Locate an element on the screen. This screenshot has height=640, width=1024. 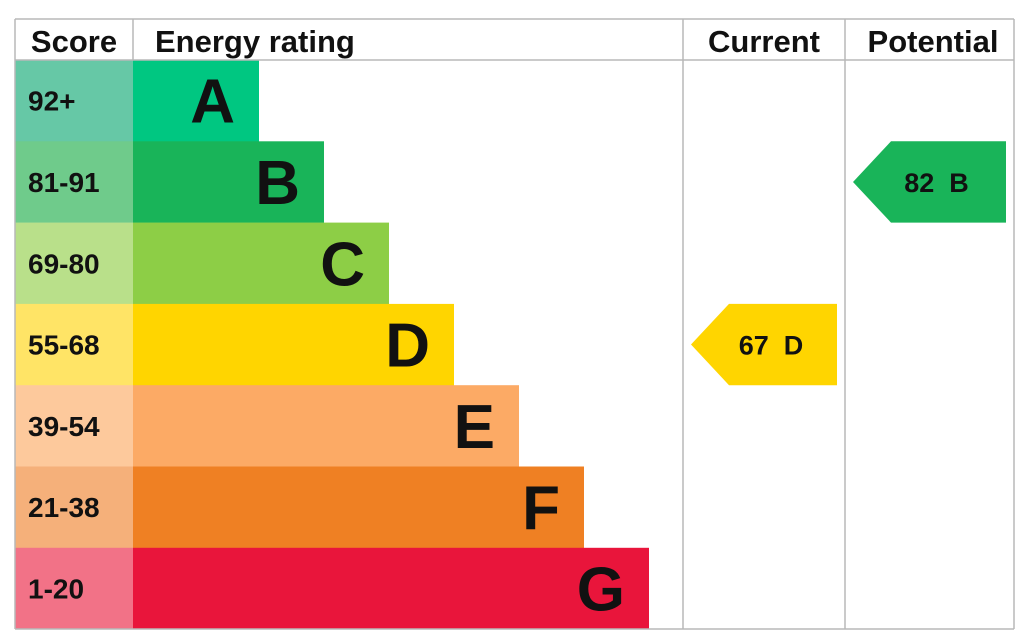
score-label-d: 55-68 is located at coordinates (64, 345).